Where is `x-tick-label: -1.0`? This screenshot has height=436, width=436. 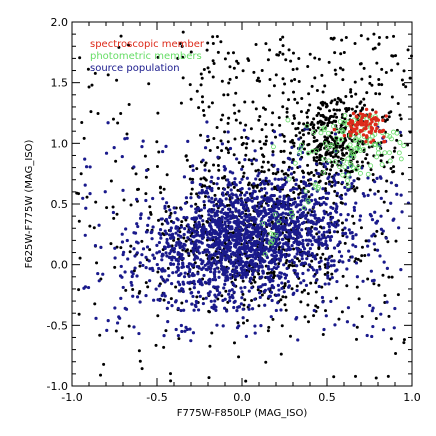 x-tick-label: -1.0 is located at coordinates (71, 397).